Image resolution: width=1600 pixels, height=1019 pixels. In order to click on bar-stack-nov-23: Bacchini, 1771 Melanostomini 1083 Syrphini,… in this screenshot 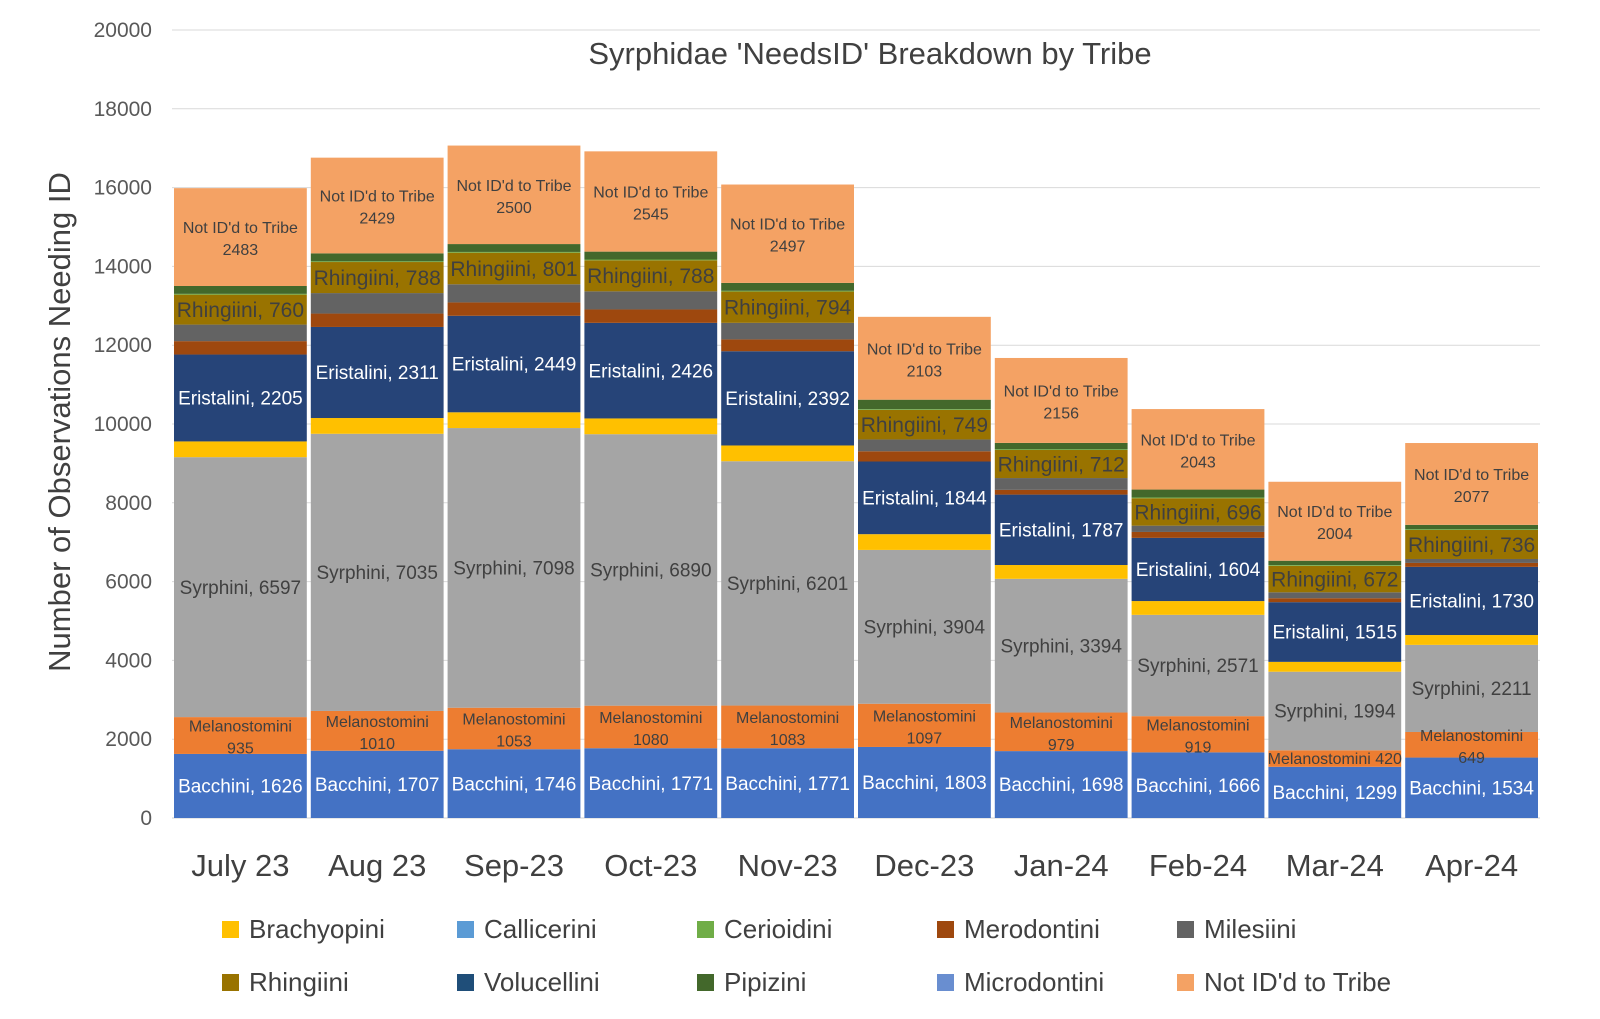, I will do `click(787, 501)`.